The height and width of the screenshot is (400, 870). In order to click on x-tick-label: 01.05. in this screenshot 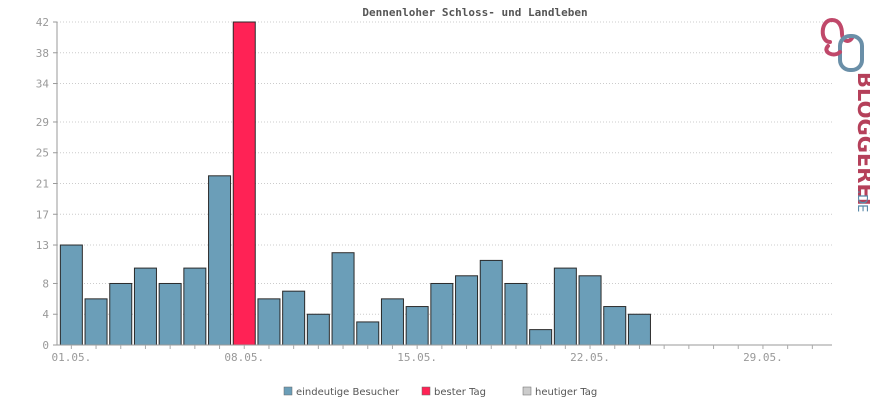, I will do `click(71, 357)`.